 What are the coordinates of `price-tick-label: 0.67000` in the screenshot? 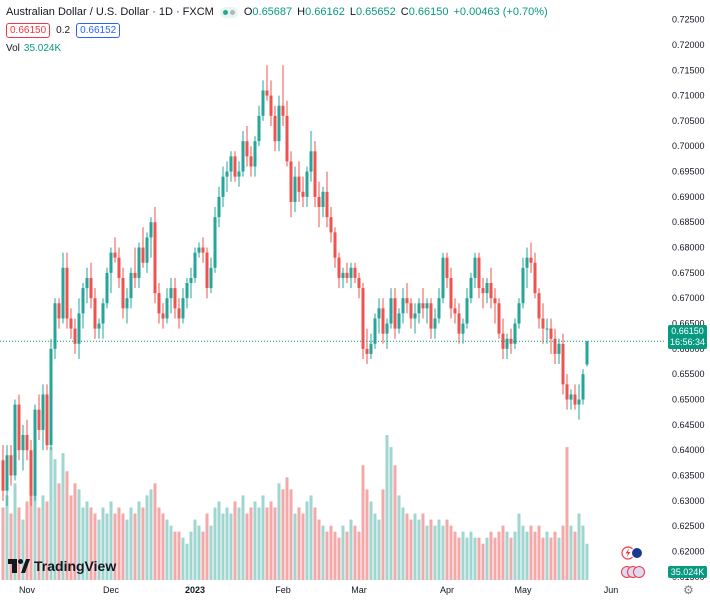 It's located at (688, 298).